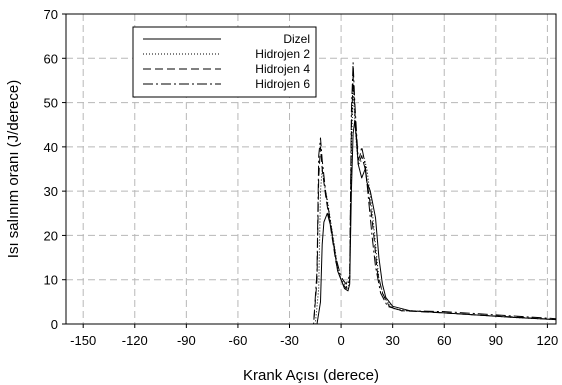  What do you see at coordinates (51, 235) in the screenshot?
I see `y-tick-label: 20` at bounding box center [51, 235].